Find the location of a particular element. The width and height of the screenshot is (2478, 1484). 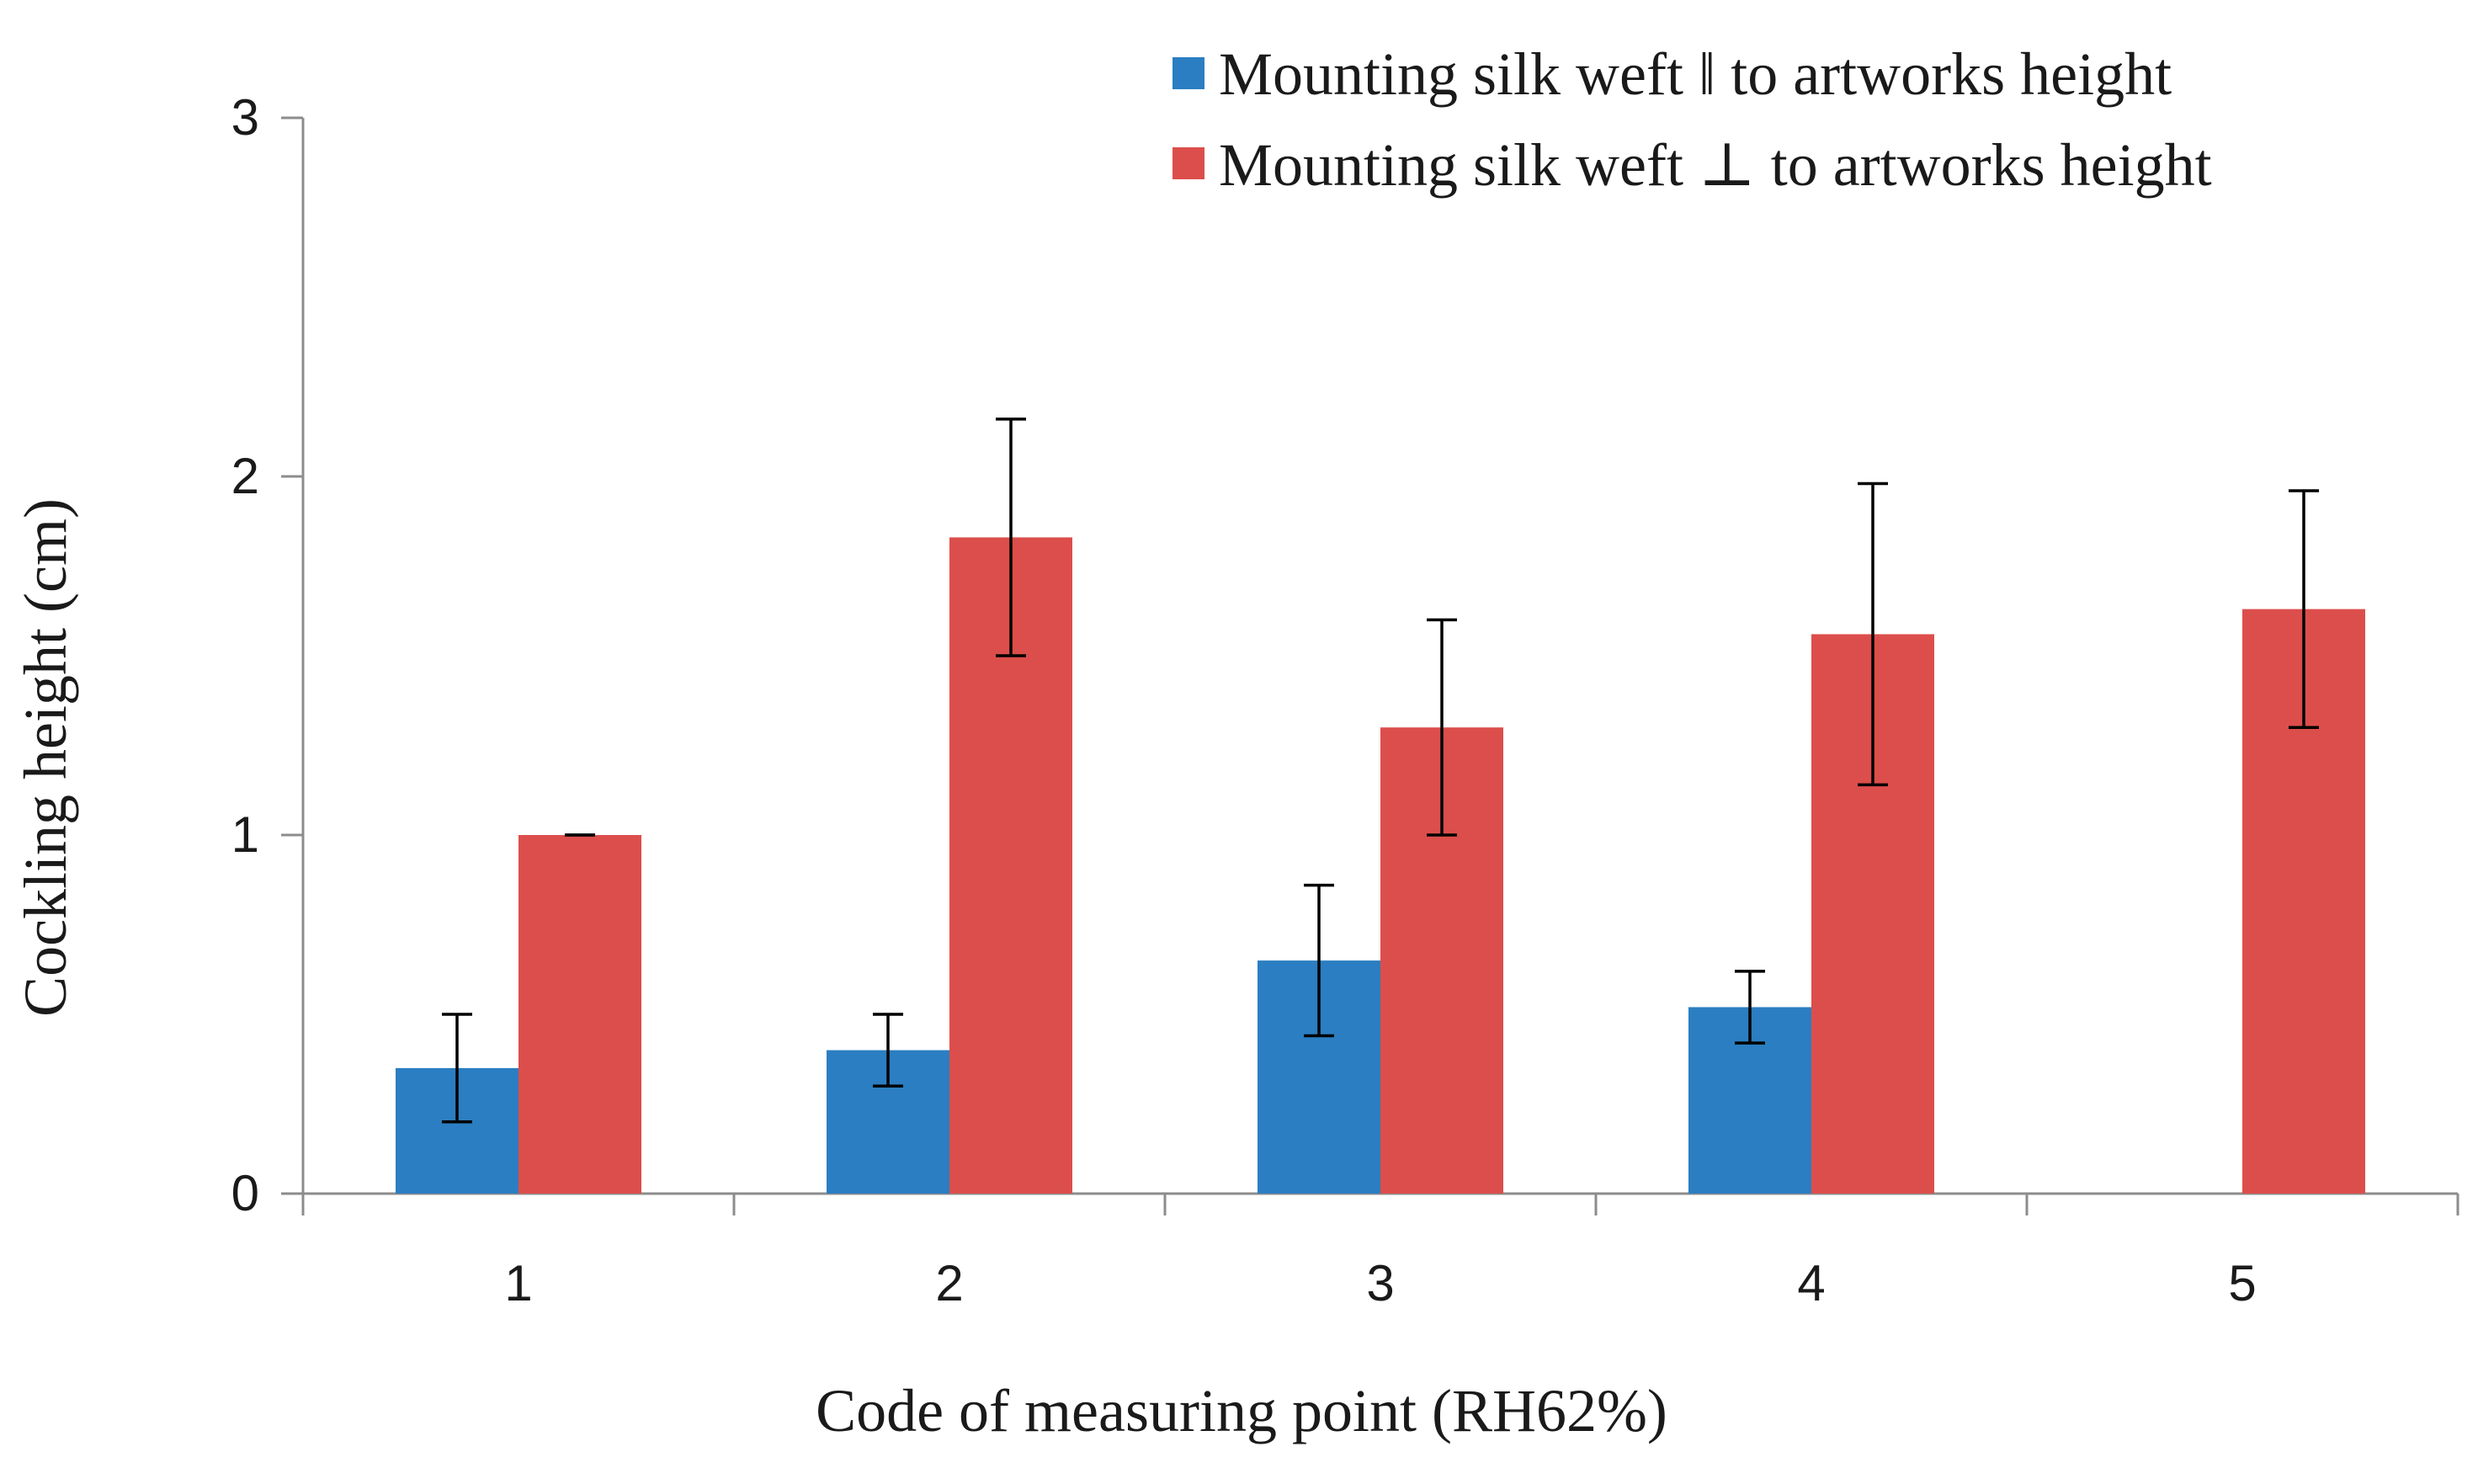

legend-label-parallel: Mounting silk weft ‖ to artworks height is located at coordinates (1695, 74).